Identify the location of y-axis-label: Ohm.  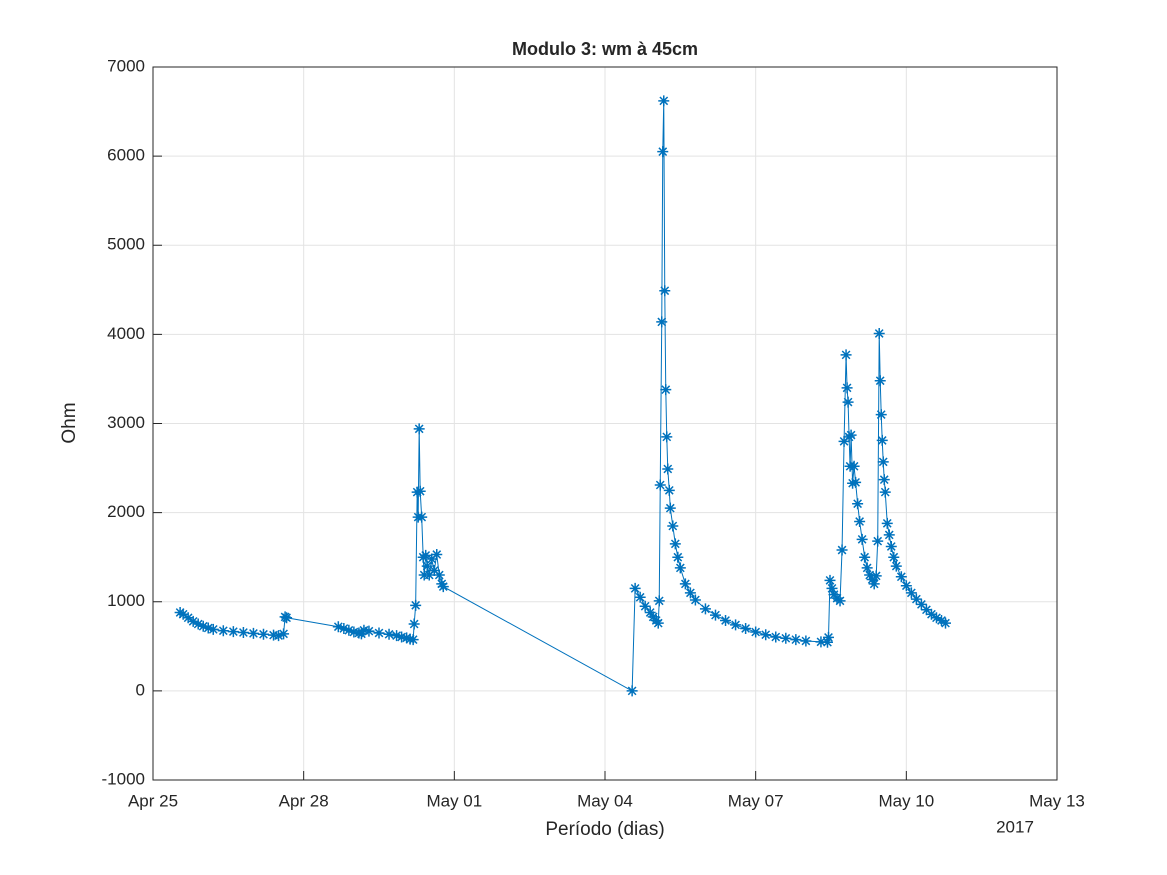
(69, 422).